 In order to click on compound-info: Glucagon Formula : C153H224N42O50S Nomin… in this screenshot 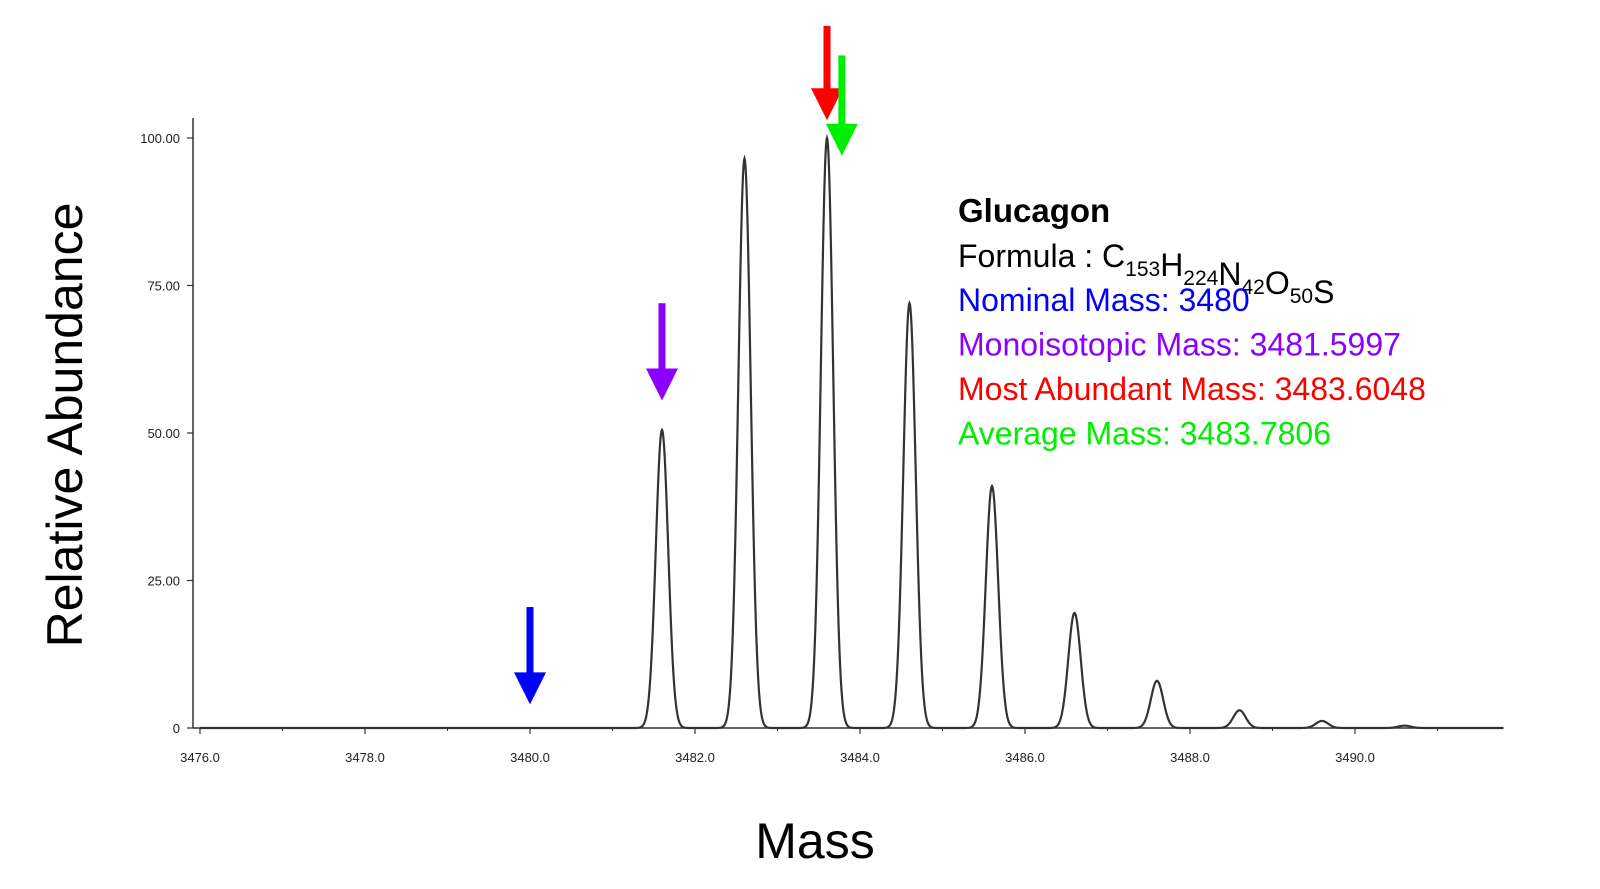, I will do `click(1192, 322)`.